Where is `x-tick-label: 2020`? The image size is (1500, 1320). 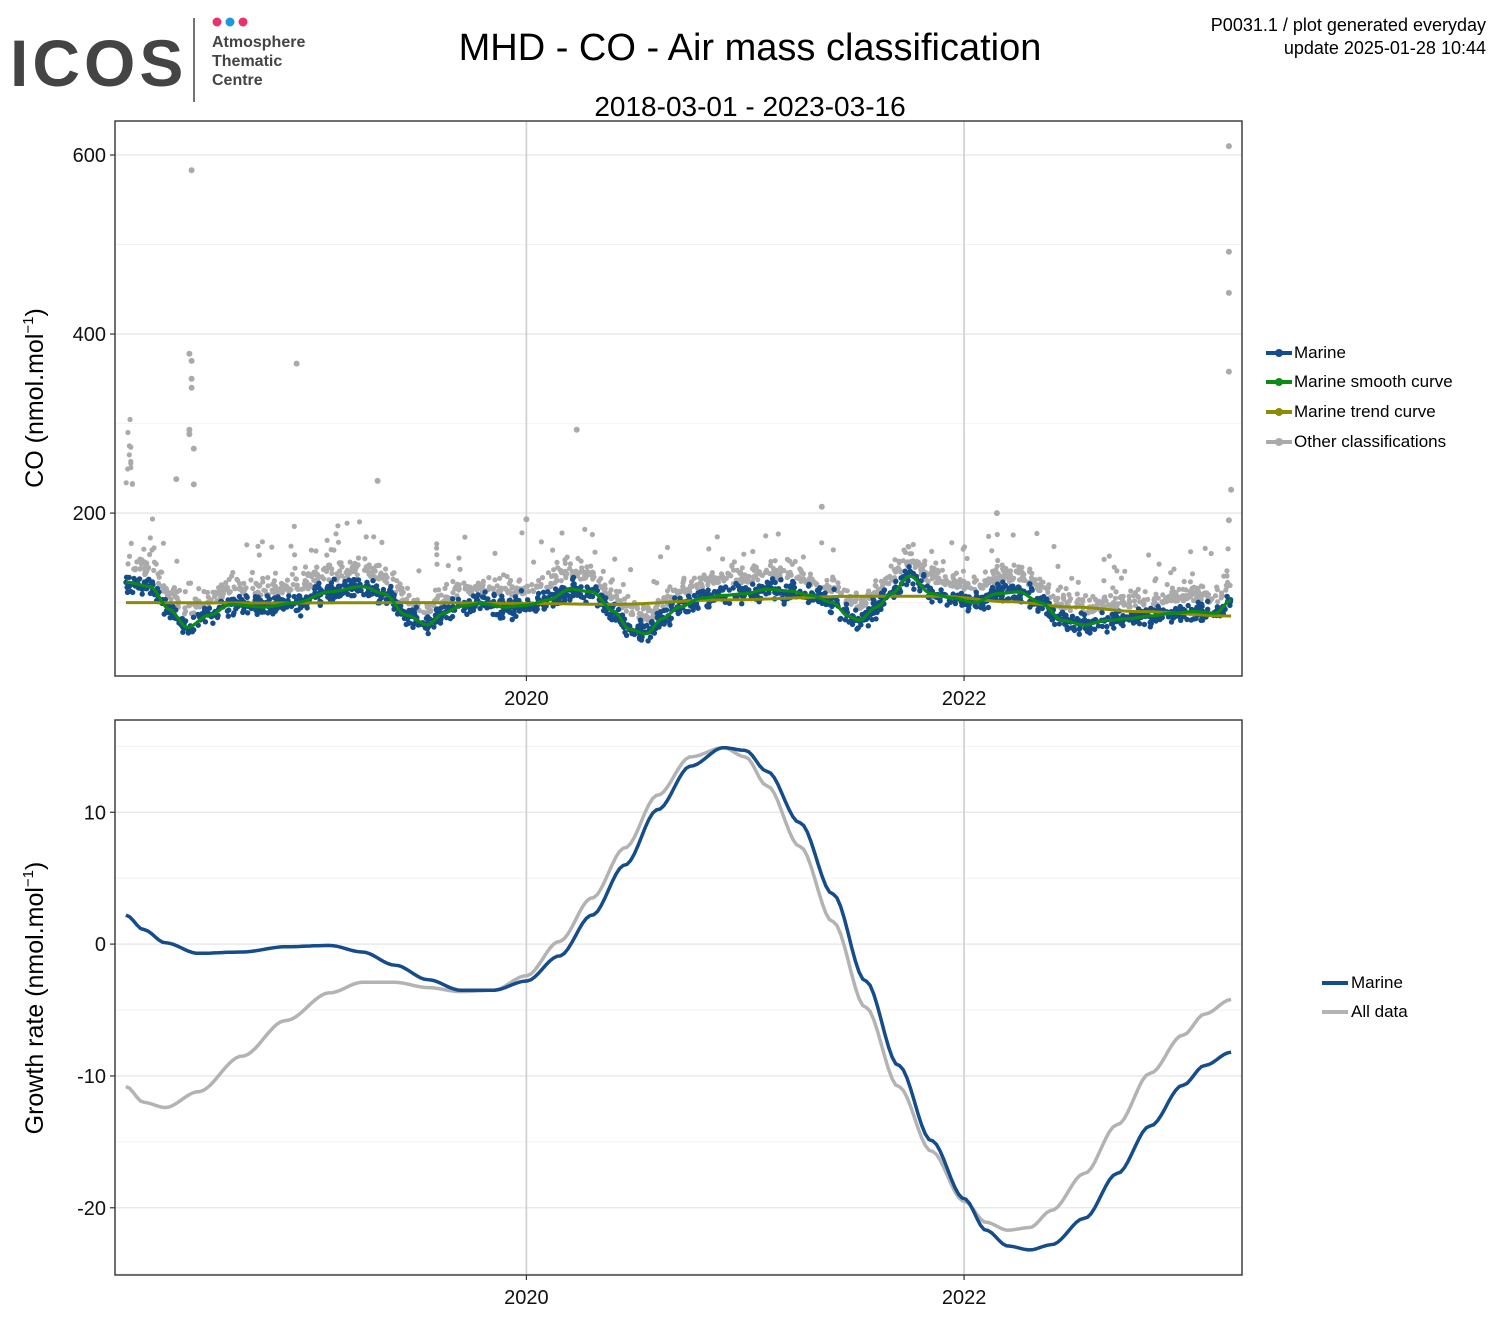
x-tick-label: 2020 is located at coordinates (526, 699).